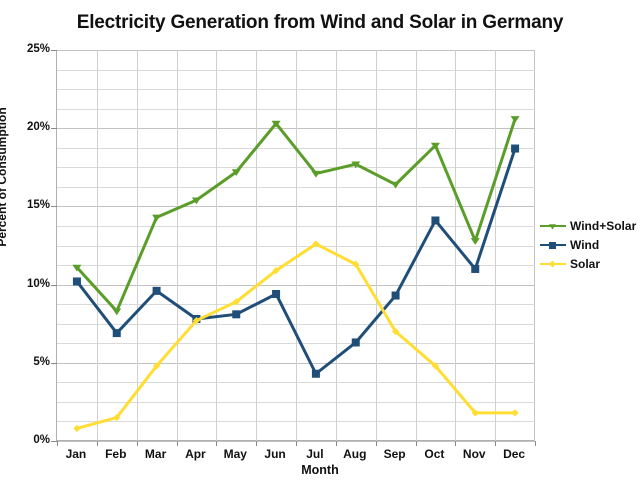  Describe the element at coordinates (514, 454) in the screenshot. I see `x-axis-tick-label: Dec` at that location.